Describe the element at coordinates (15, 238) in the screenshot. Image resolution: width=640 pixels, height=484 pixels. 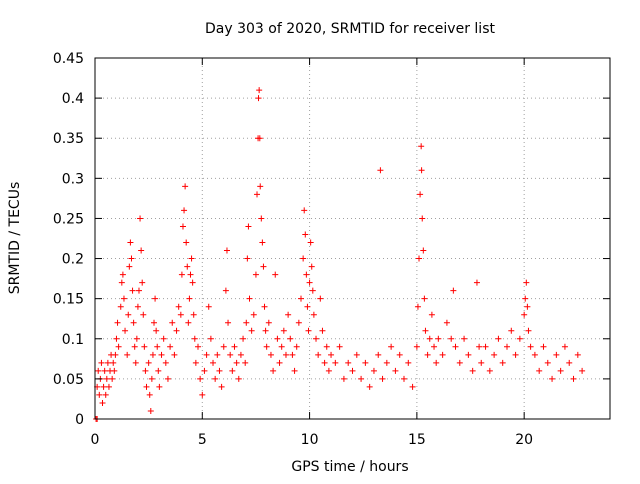
I see `y-axis-label: SRMTID / TECUs` at that location.